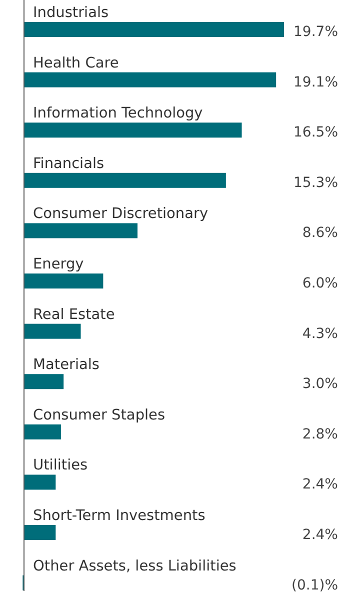 Image resolution: width=360 pixels, height=597 pixels. I want to click on data-label: (0.1)%, so click(315, 585).